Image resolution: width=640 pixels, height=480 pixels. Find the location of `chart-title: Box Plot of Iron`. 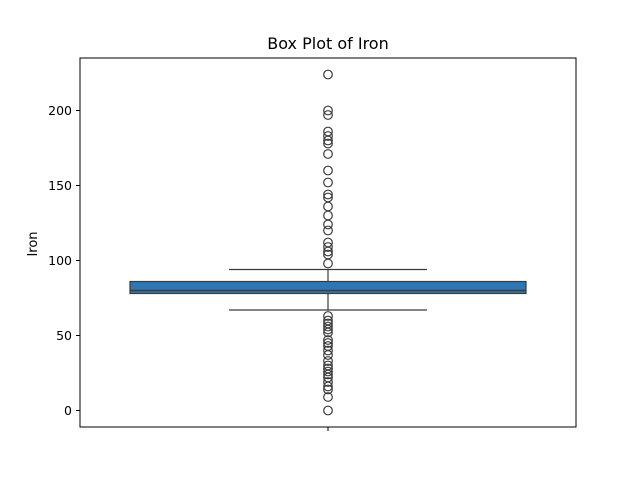

chart-title: Box Plot of Iron is located at coordinates (327, 43).